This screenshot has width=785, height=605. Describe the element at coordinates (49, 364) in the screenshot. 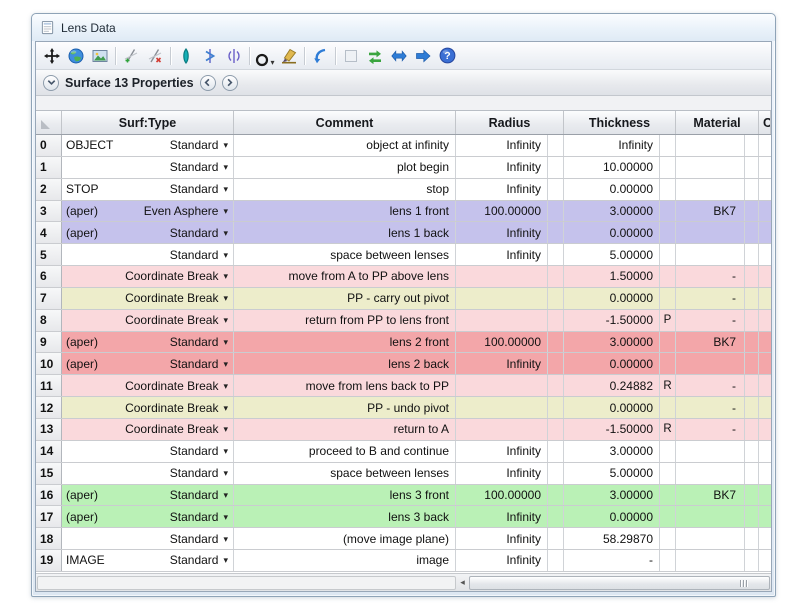

I see `row-number: 10` at that location.